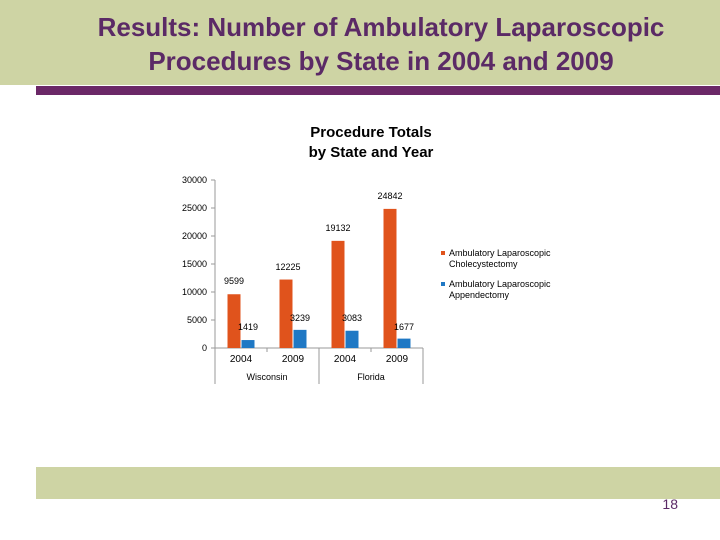 The height and width of the screenshot is (540, 720). Describe the element at coordinates (371, 142) in the screenshot. I see `chart-title: Procedure Totals by State and Year` at that location.